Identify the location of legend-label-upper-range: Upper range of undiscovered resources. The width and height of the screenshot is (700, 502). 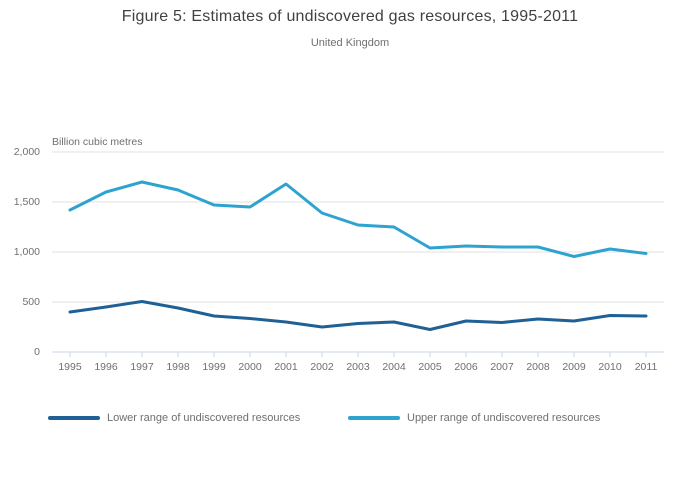
(504, 418).